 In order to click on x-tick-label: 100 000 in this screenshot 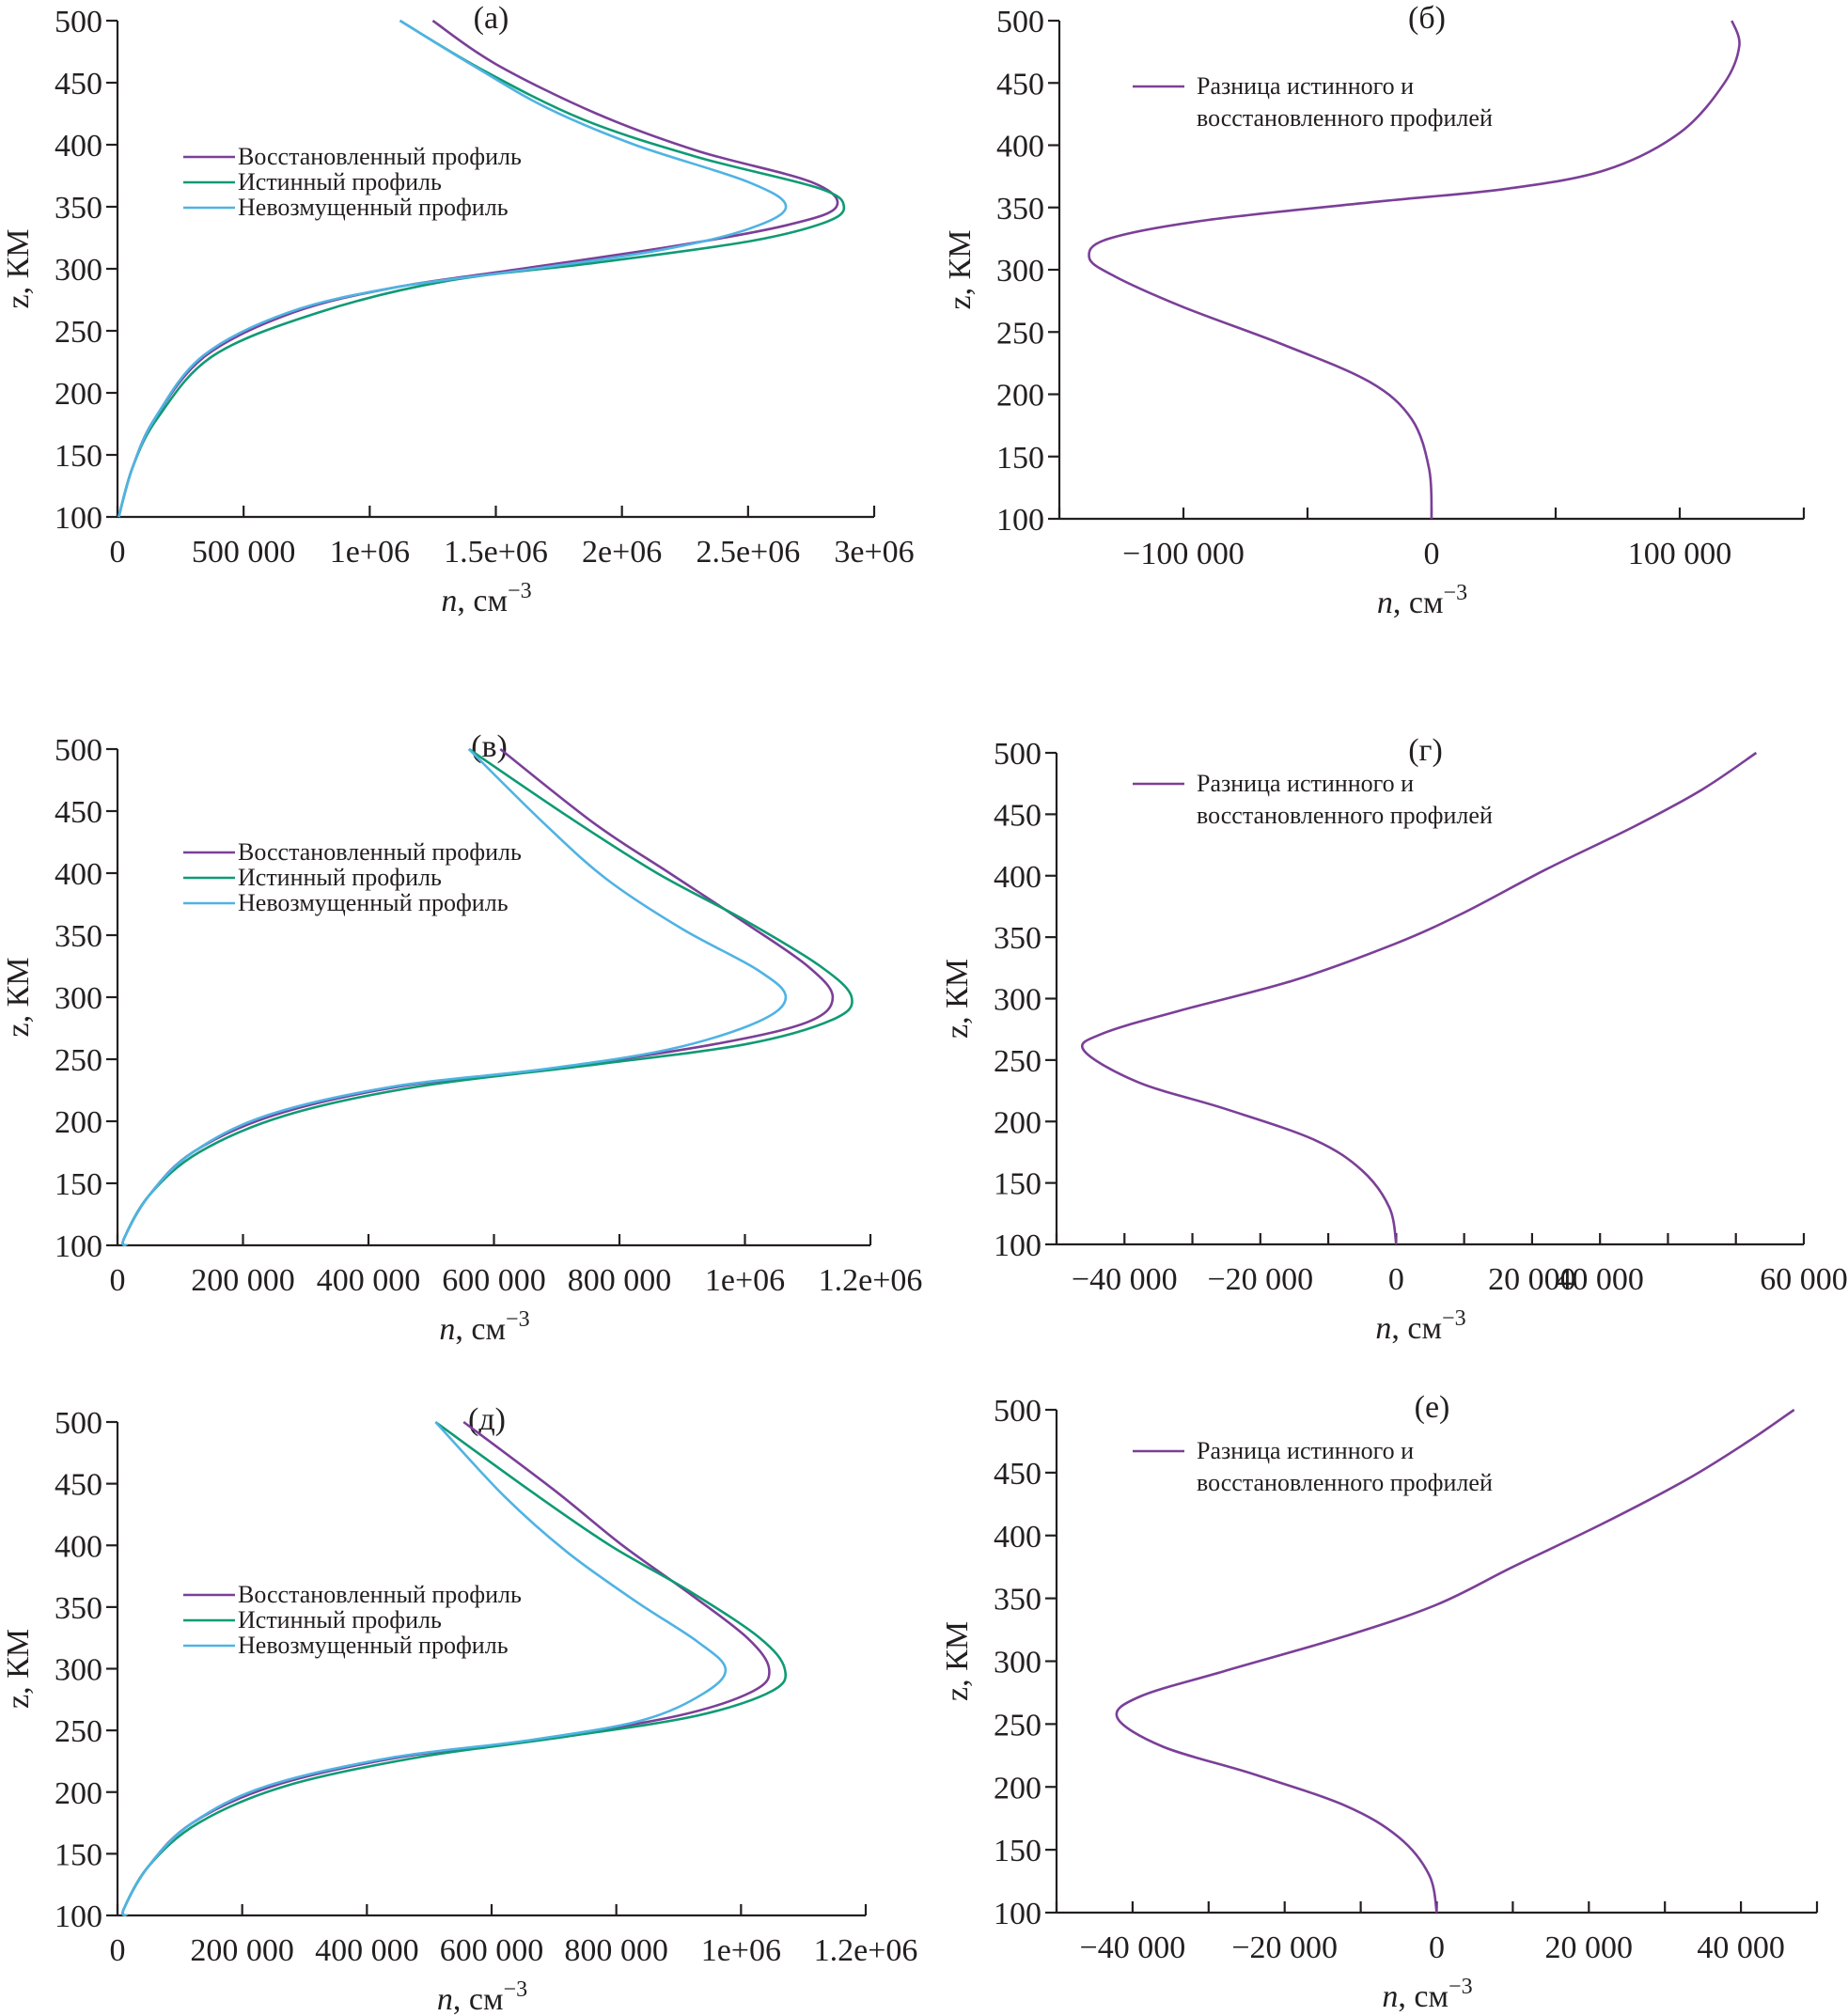, I will do `click(1680, 554)`.